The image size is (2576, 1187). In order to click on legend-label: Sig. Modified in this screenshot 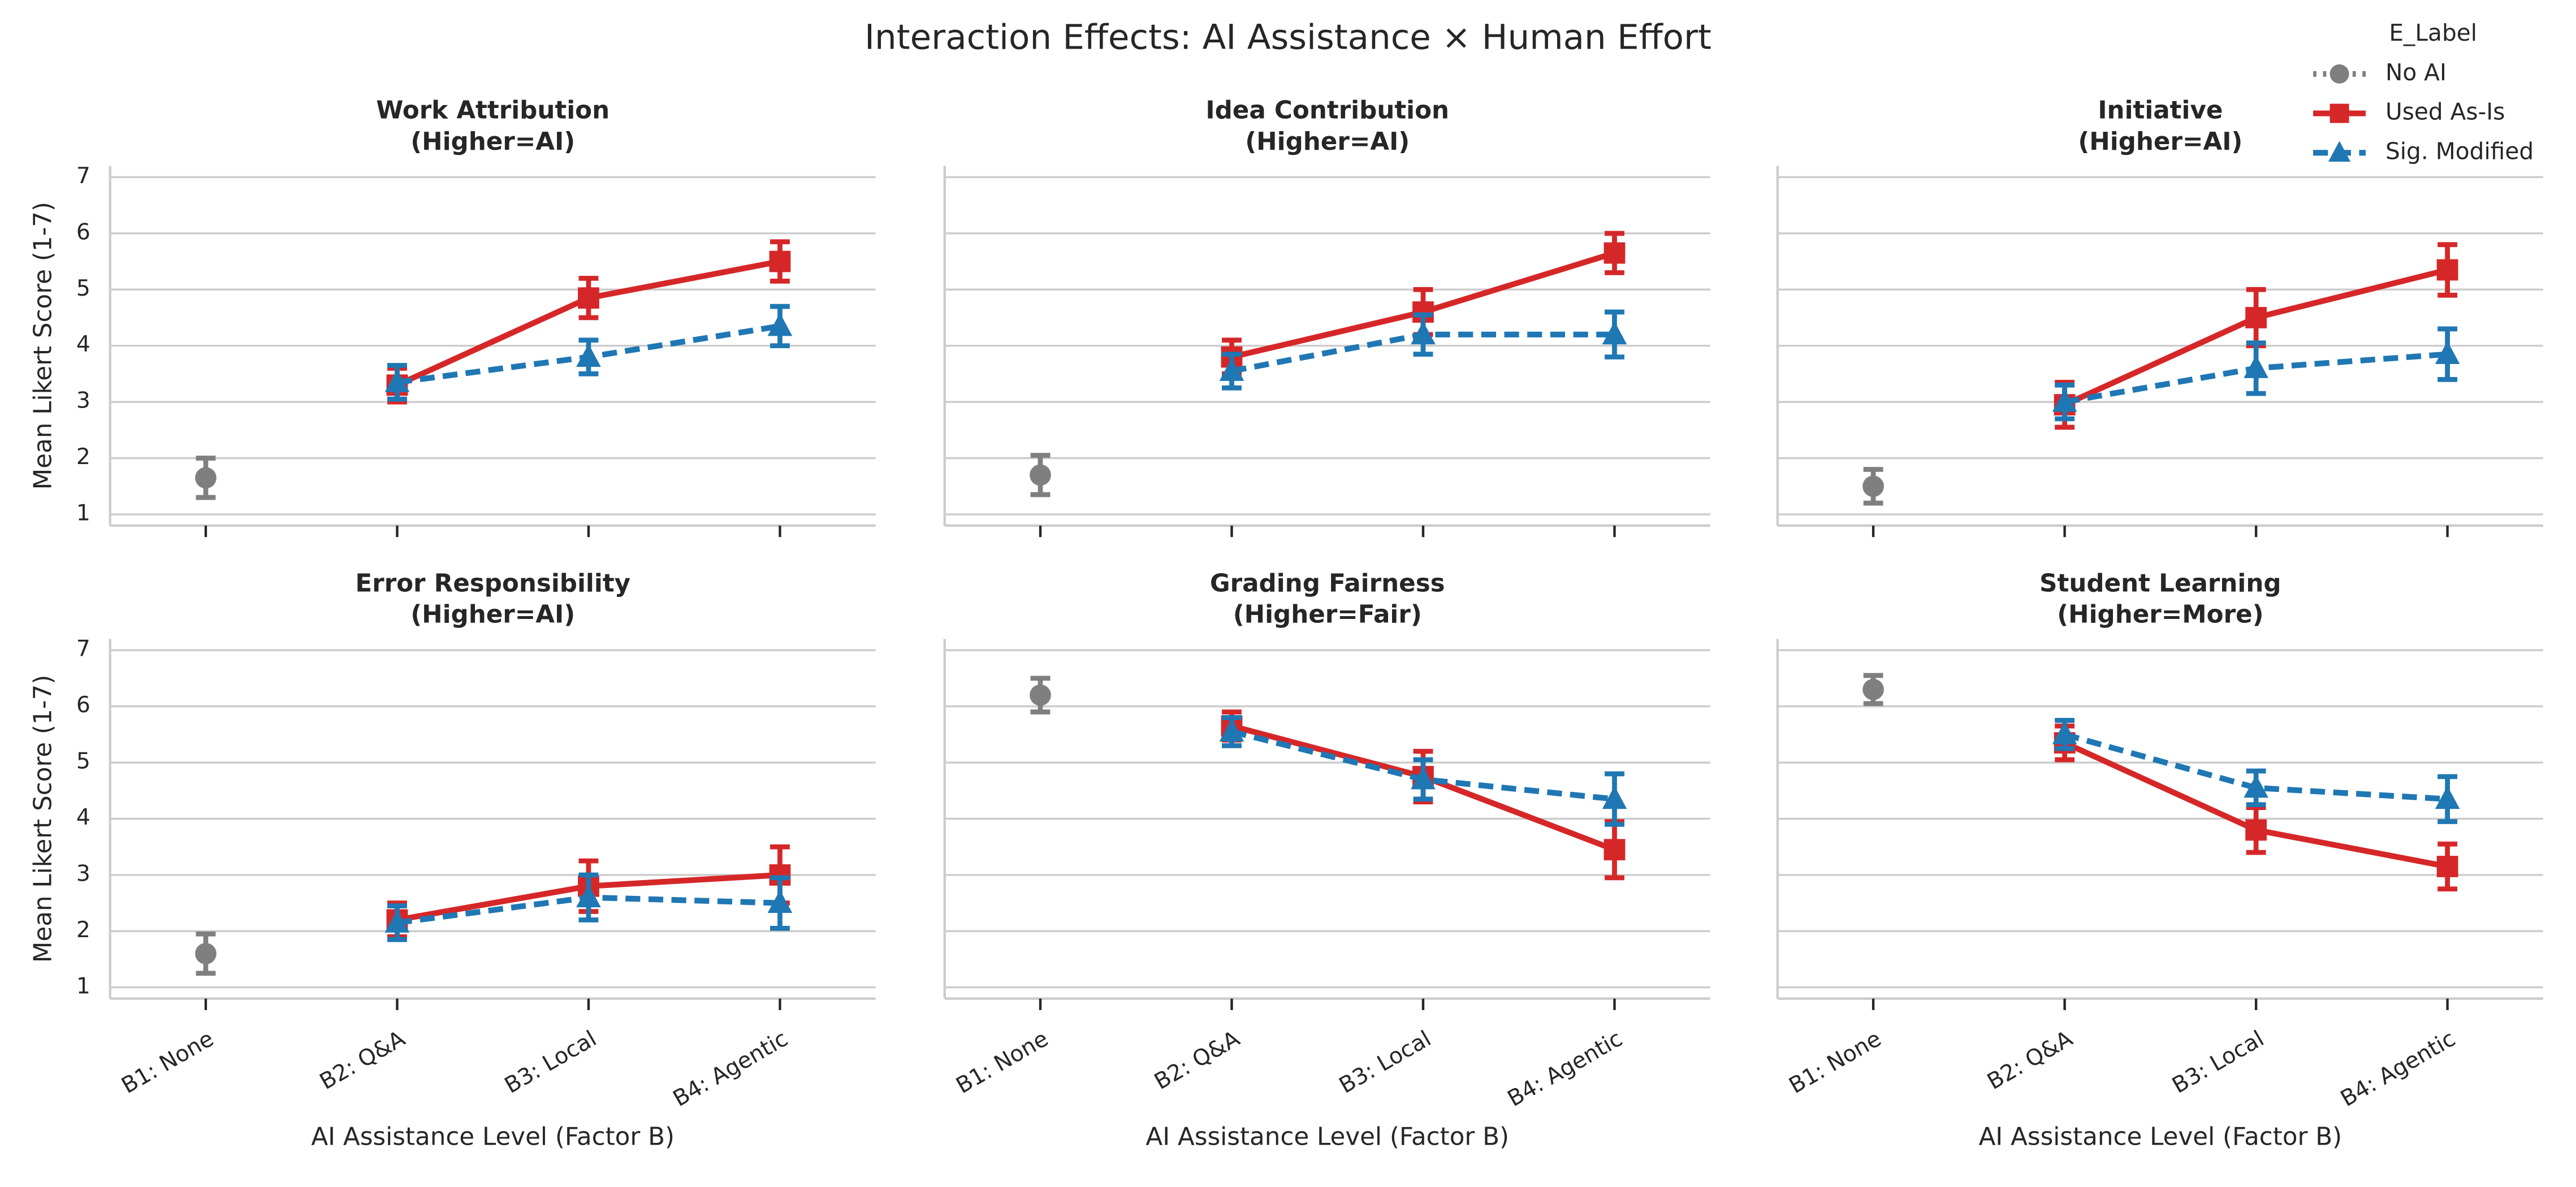, I will do `click(2459, 150)`.